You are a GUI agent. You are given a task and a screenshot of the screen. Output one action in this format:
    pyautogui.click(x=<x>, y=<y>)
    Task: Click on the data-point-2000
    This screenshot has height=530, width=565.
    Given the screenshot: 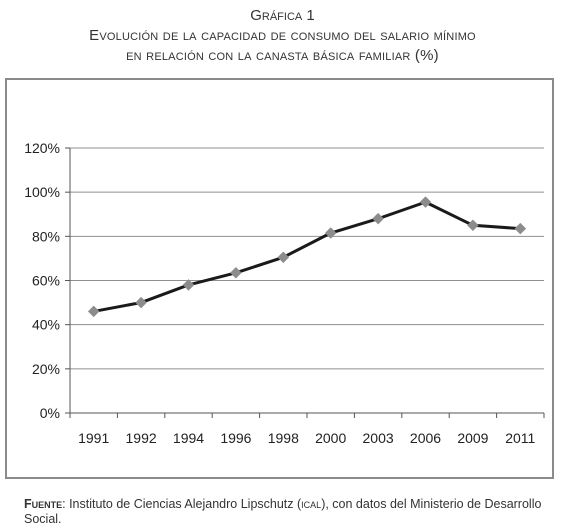 What is the action you would take?
    pyautogui.click(x=330, y=233)
    